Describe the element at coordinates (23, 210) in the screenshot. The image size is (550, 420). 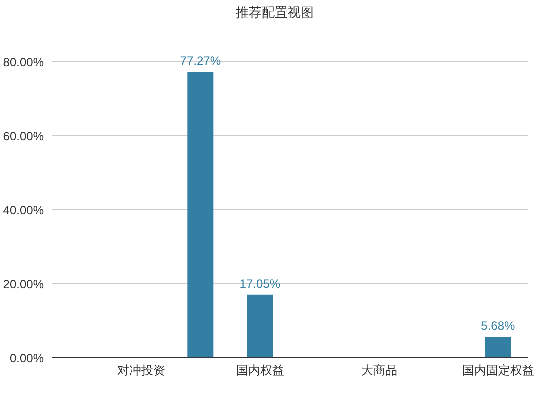
I see `y-tick-label: 40.00%` at that location.